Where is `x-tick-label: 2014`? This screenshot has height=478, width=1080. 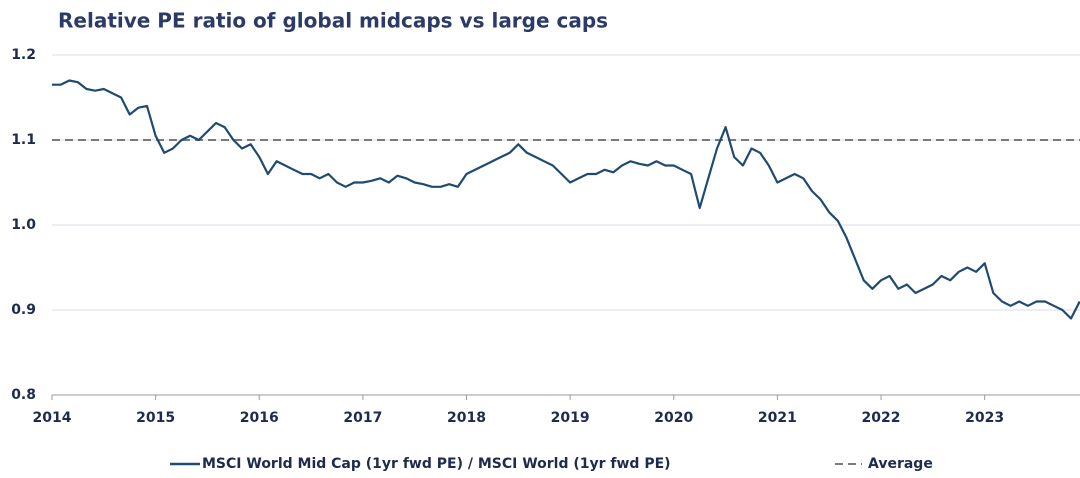 x-tick-label: 2014 is located at coordinates (52, 418).